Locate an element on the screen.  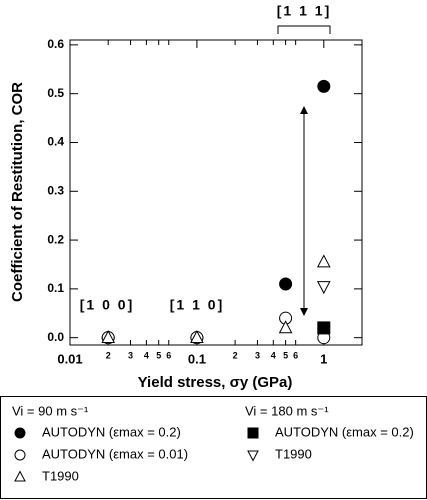
legend-label: AUTODYN (εmax = 0.01) is located at coordinates (115, 453).